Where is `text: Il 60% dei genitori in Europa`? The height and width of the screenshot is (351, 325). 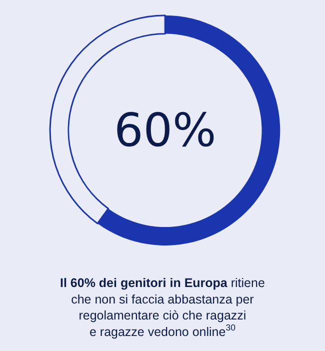
text: Il 60% dei genitori in Europa is located at coordinates (144, 283).